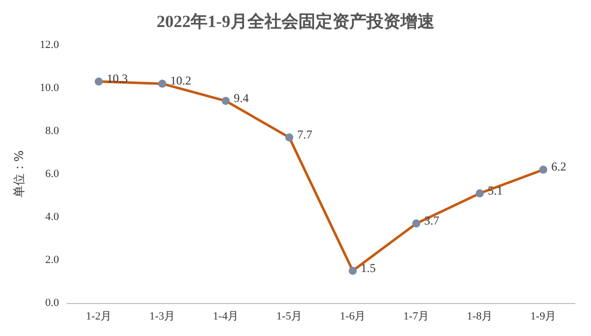  What do you see at coordinates (181, 81) in the screenshot?
I see `data-label: 10.2` at bounding box center [181, 81].